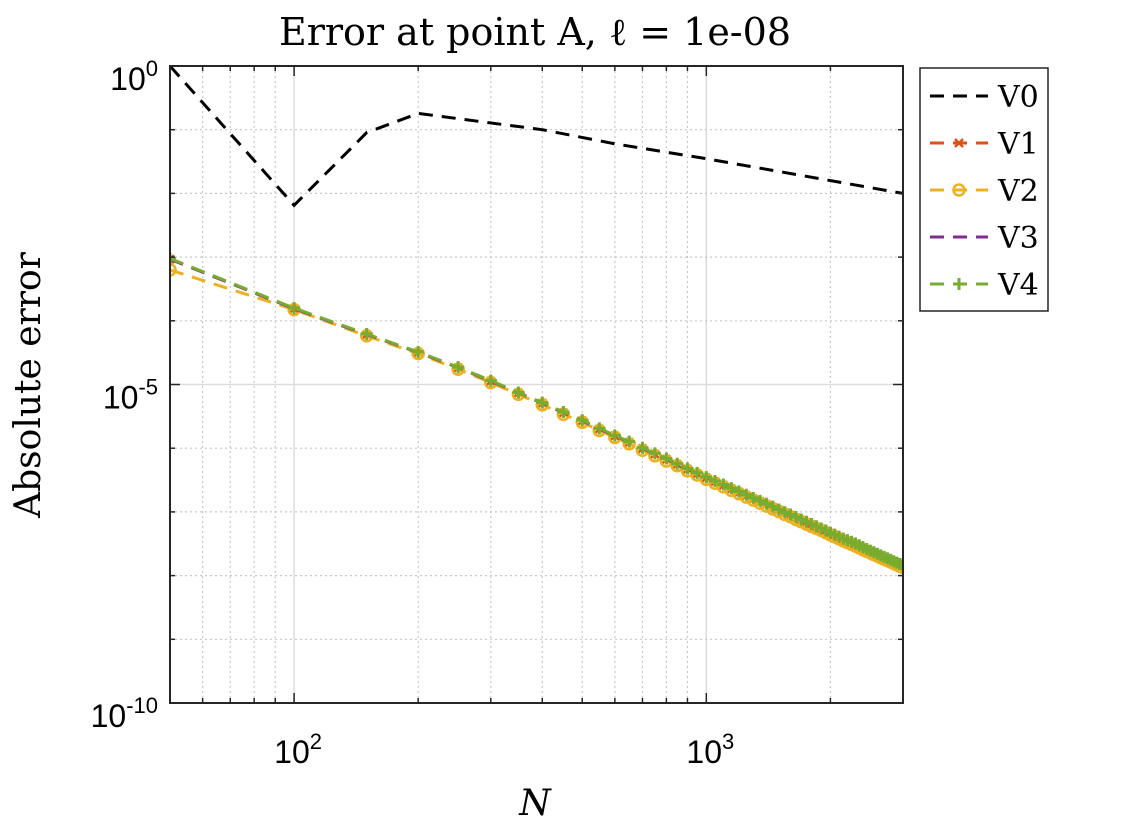 This screenshot has width=1146, height=833. What do you see at coordinates (130, 395) in the screenshot?
I see `y-tick-label: 10⁻⁵` at bounding box center [130, 395].